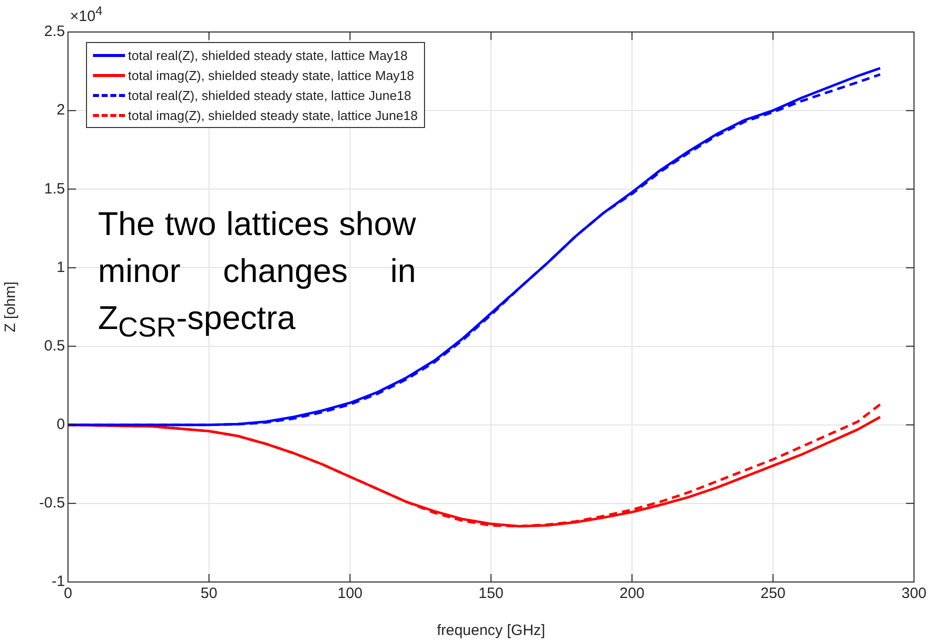 The image size is (931, 640). What do you see at coordinates (54, 345) in the screenshot?
I see `y-tick-label: 0.5` at bounding box center [54, 345].